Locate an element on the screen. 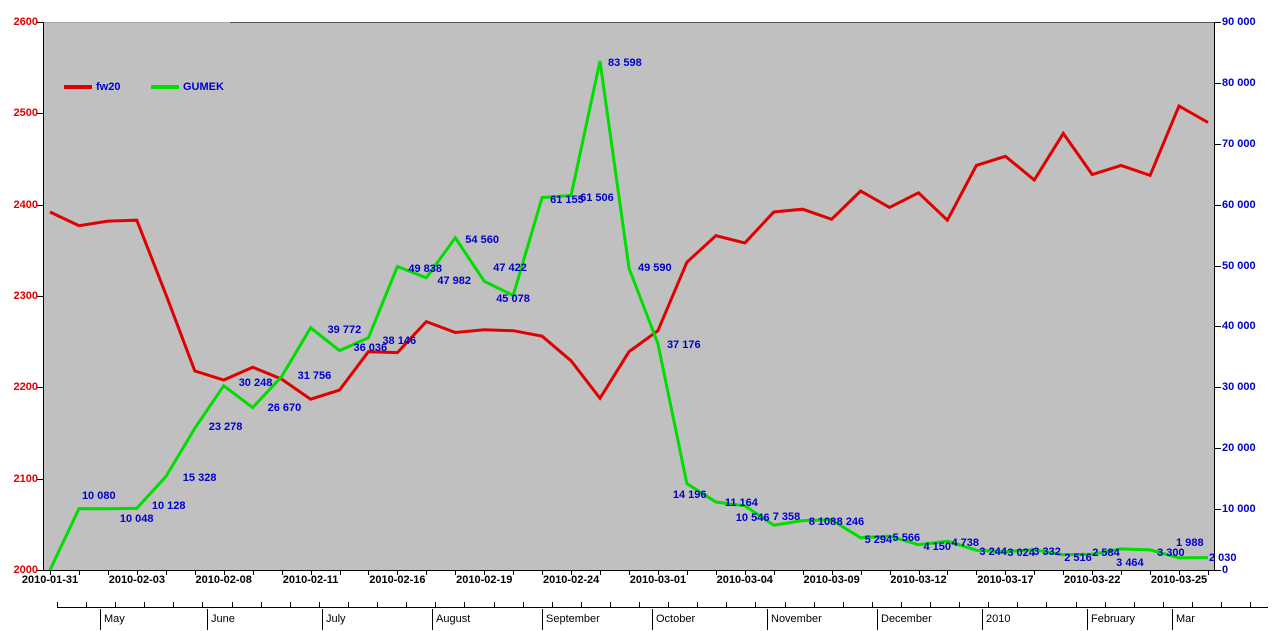 This screenshot has width=1276, height=631. gumek-point-label: 2 516 is located at coordinates (1078, 557).